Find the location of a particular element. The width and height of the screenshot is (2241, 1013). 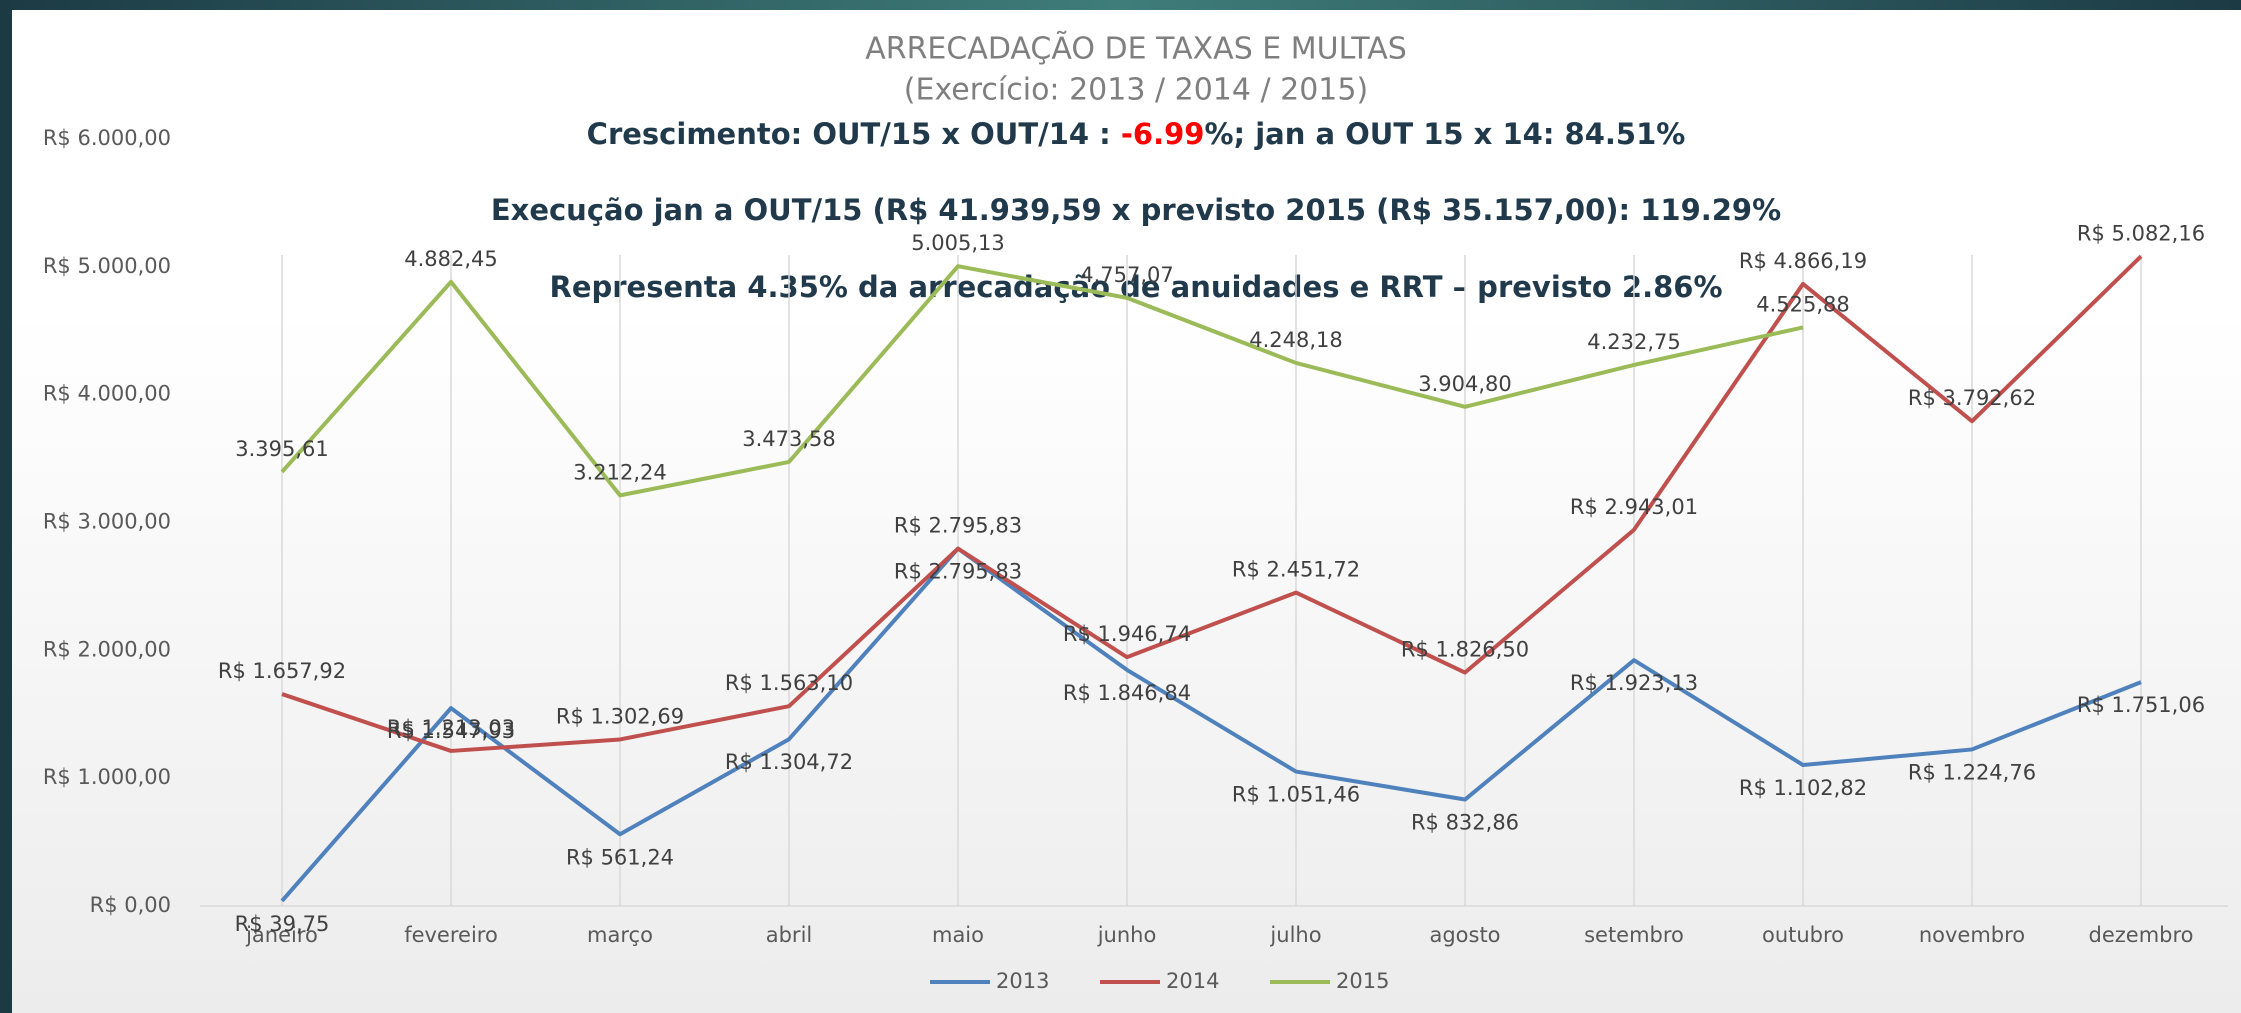

x-tick-label: agosto is located at coordinates (1464, 935).